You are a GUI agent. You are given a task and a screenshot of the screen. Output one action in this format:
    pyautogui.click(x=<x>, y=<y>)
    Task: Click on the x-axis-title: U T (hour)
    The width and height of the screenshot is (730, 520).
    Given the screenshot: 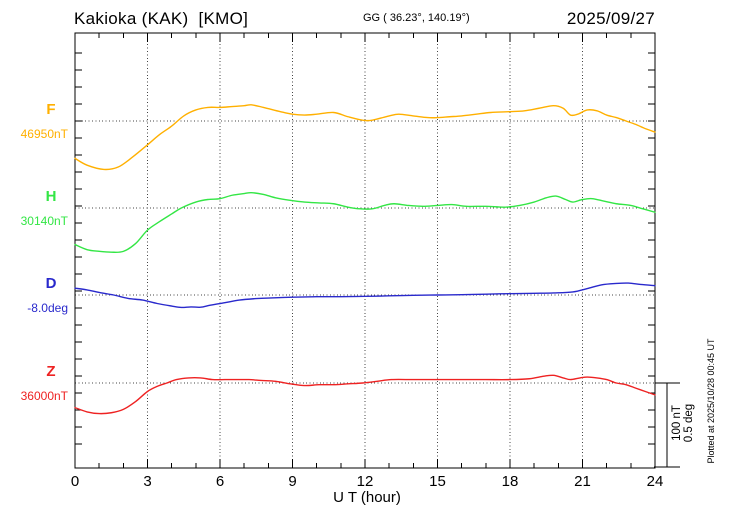 What is the action you would take?
    pyautogui.click(x=367, y=497)
    